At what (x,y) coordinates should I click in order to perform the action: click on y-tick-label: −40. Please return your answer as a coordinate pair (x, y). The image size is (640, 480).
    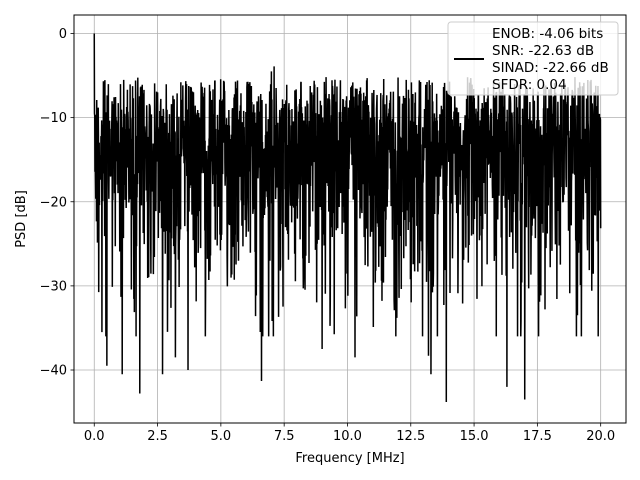
    Looking at the image, I should click on (53, 371).